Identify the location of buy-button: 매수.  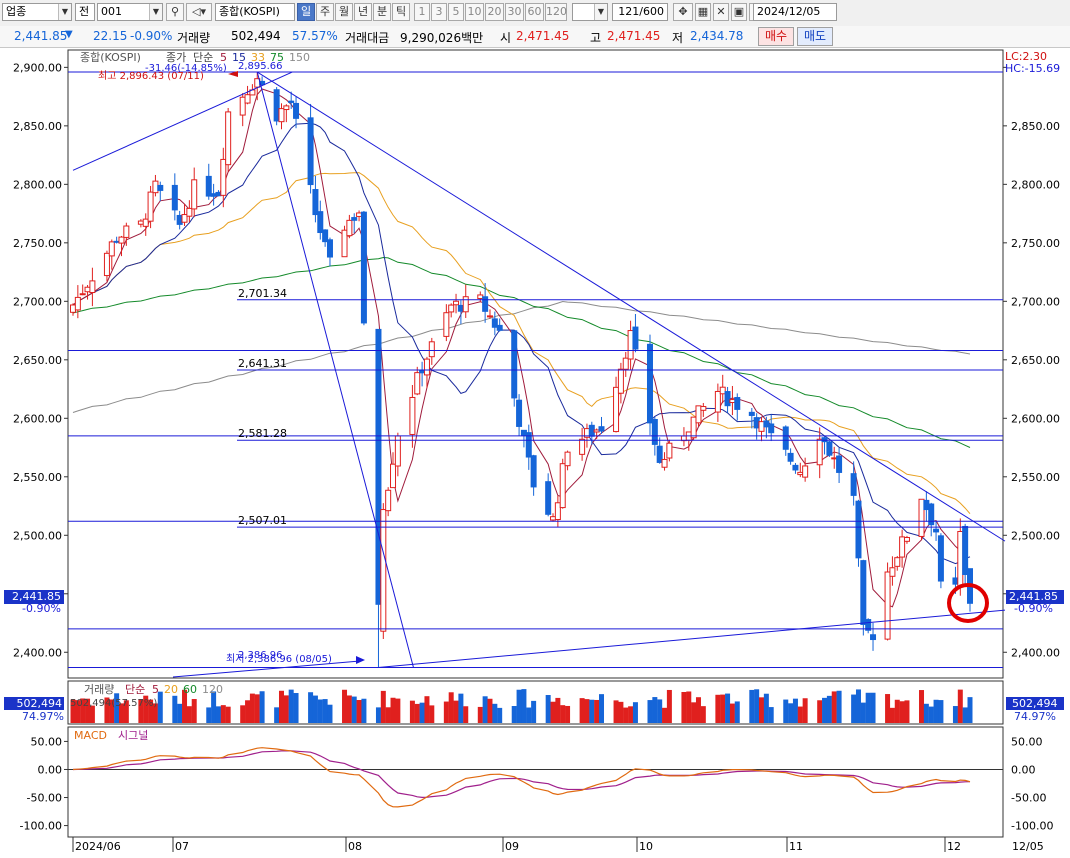
(776, 36).